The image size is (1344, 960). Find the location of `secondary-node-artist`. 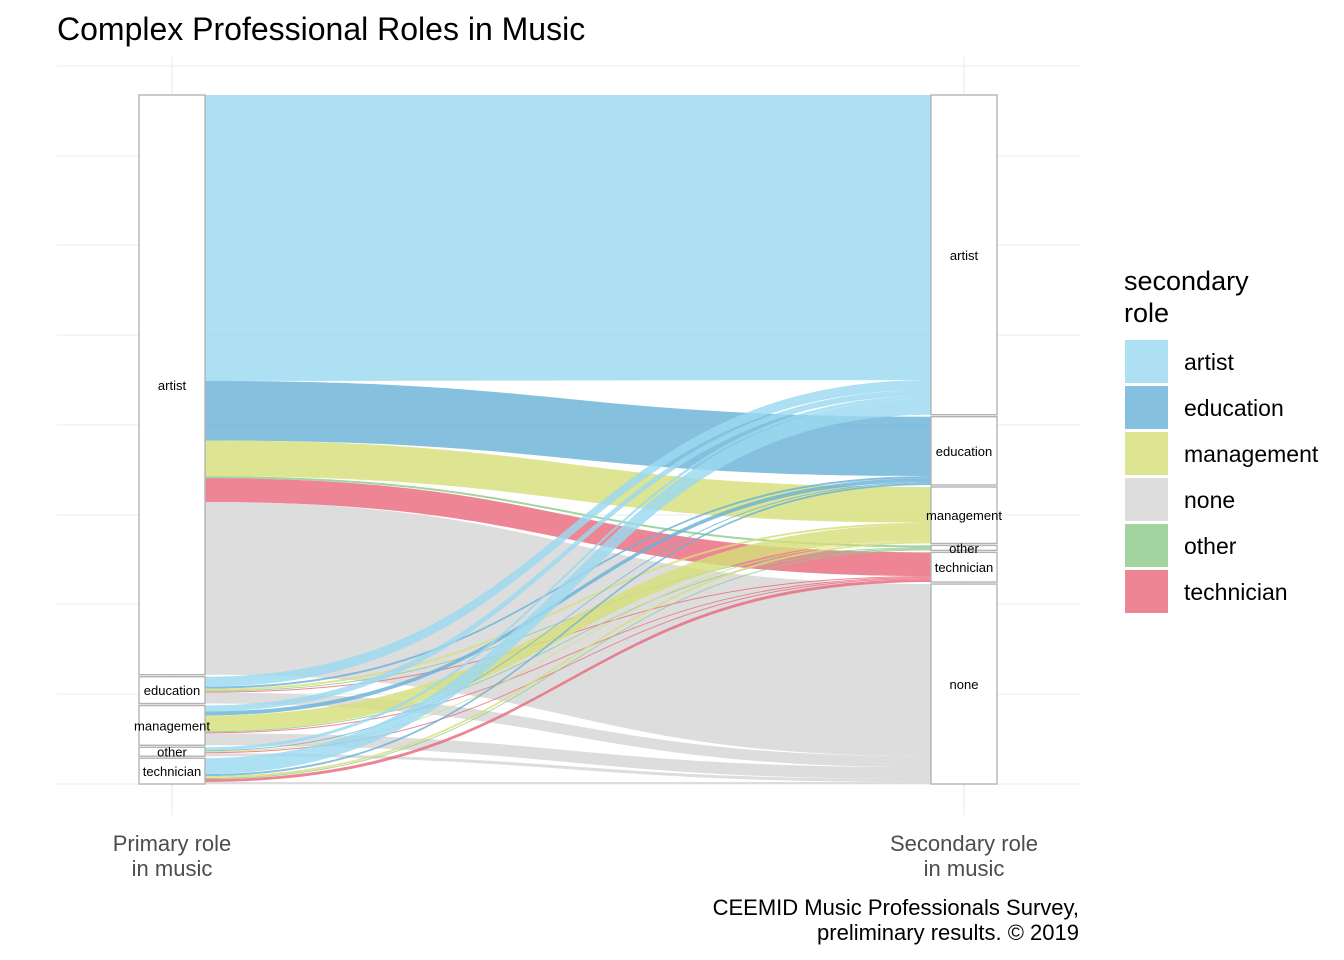

secondary-node-artist is located at coordinates (964, 255).